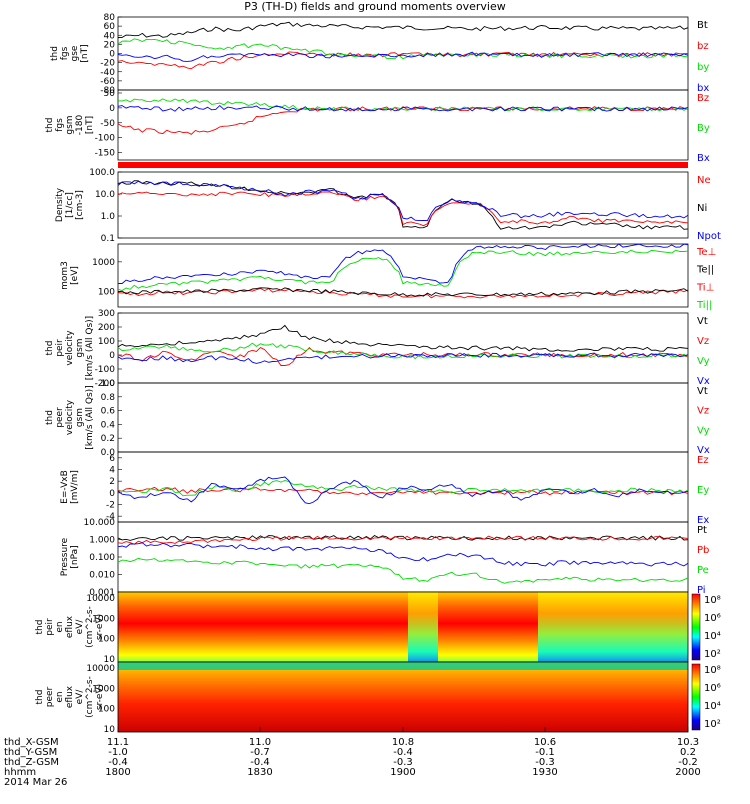 The image size is (750, 804). I want to click on y-tick-label: 0.1, so click(108, 239).